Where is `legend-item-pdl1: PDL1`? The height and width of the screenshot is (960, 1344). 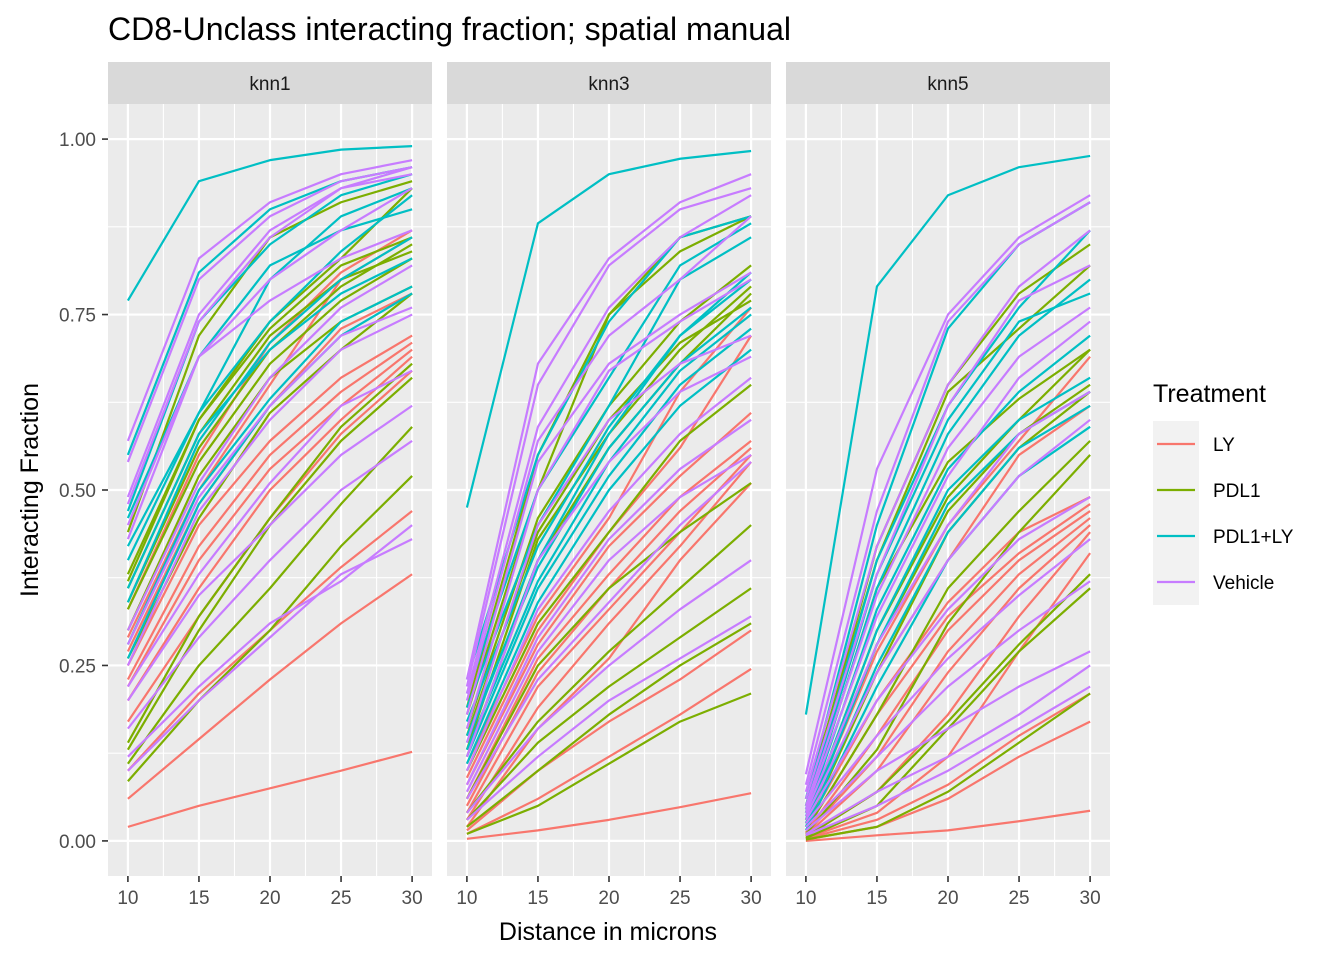 legend-item-pdl1: PDL1 is located at coordinates (1207, 490).